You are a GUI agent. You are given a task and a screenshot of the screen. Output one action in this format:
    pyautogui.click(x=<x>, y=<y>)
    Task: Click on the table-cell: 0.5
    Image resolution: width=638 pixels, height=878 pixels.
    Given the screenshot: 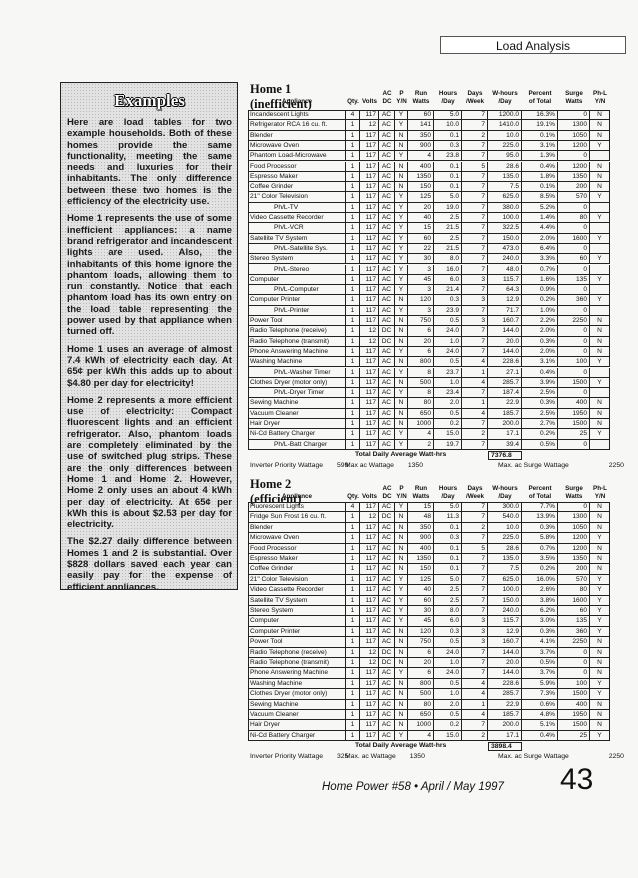 What is the action you would take?
    pyautogui.click(x=448, y=362)
    